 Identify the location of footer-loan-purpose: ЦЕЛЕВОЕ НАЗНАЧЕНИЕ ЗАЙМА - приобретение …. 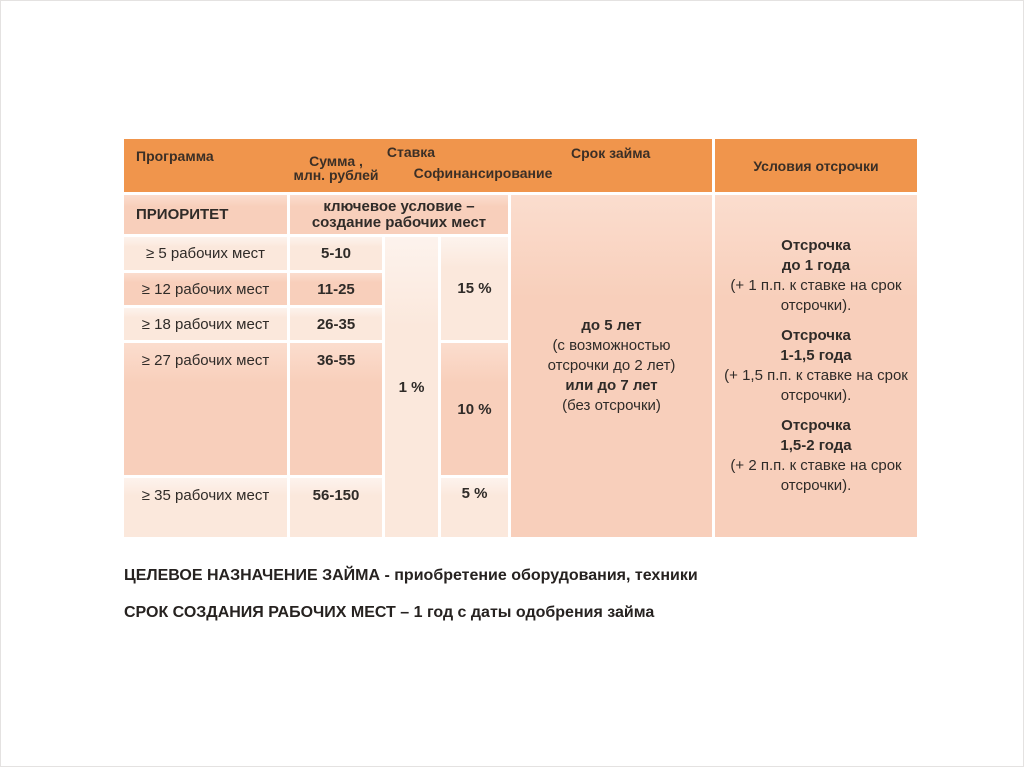
(411, 575).